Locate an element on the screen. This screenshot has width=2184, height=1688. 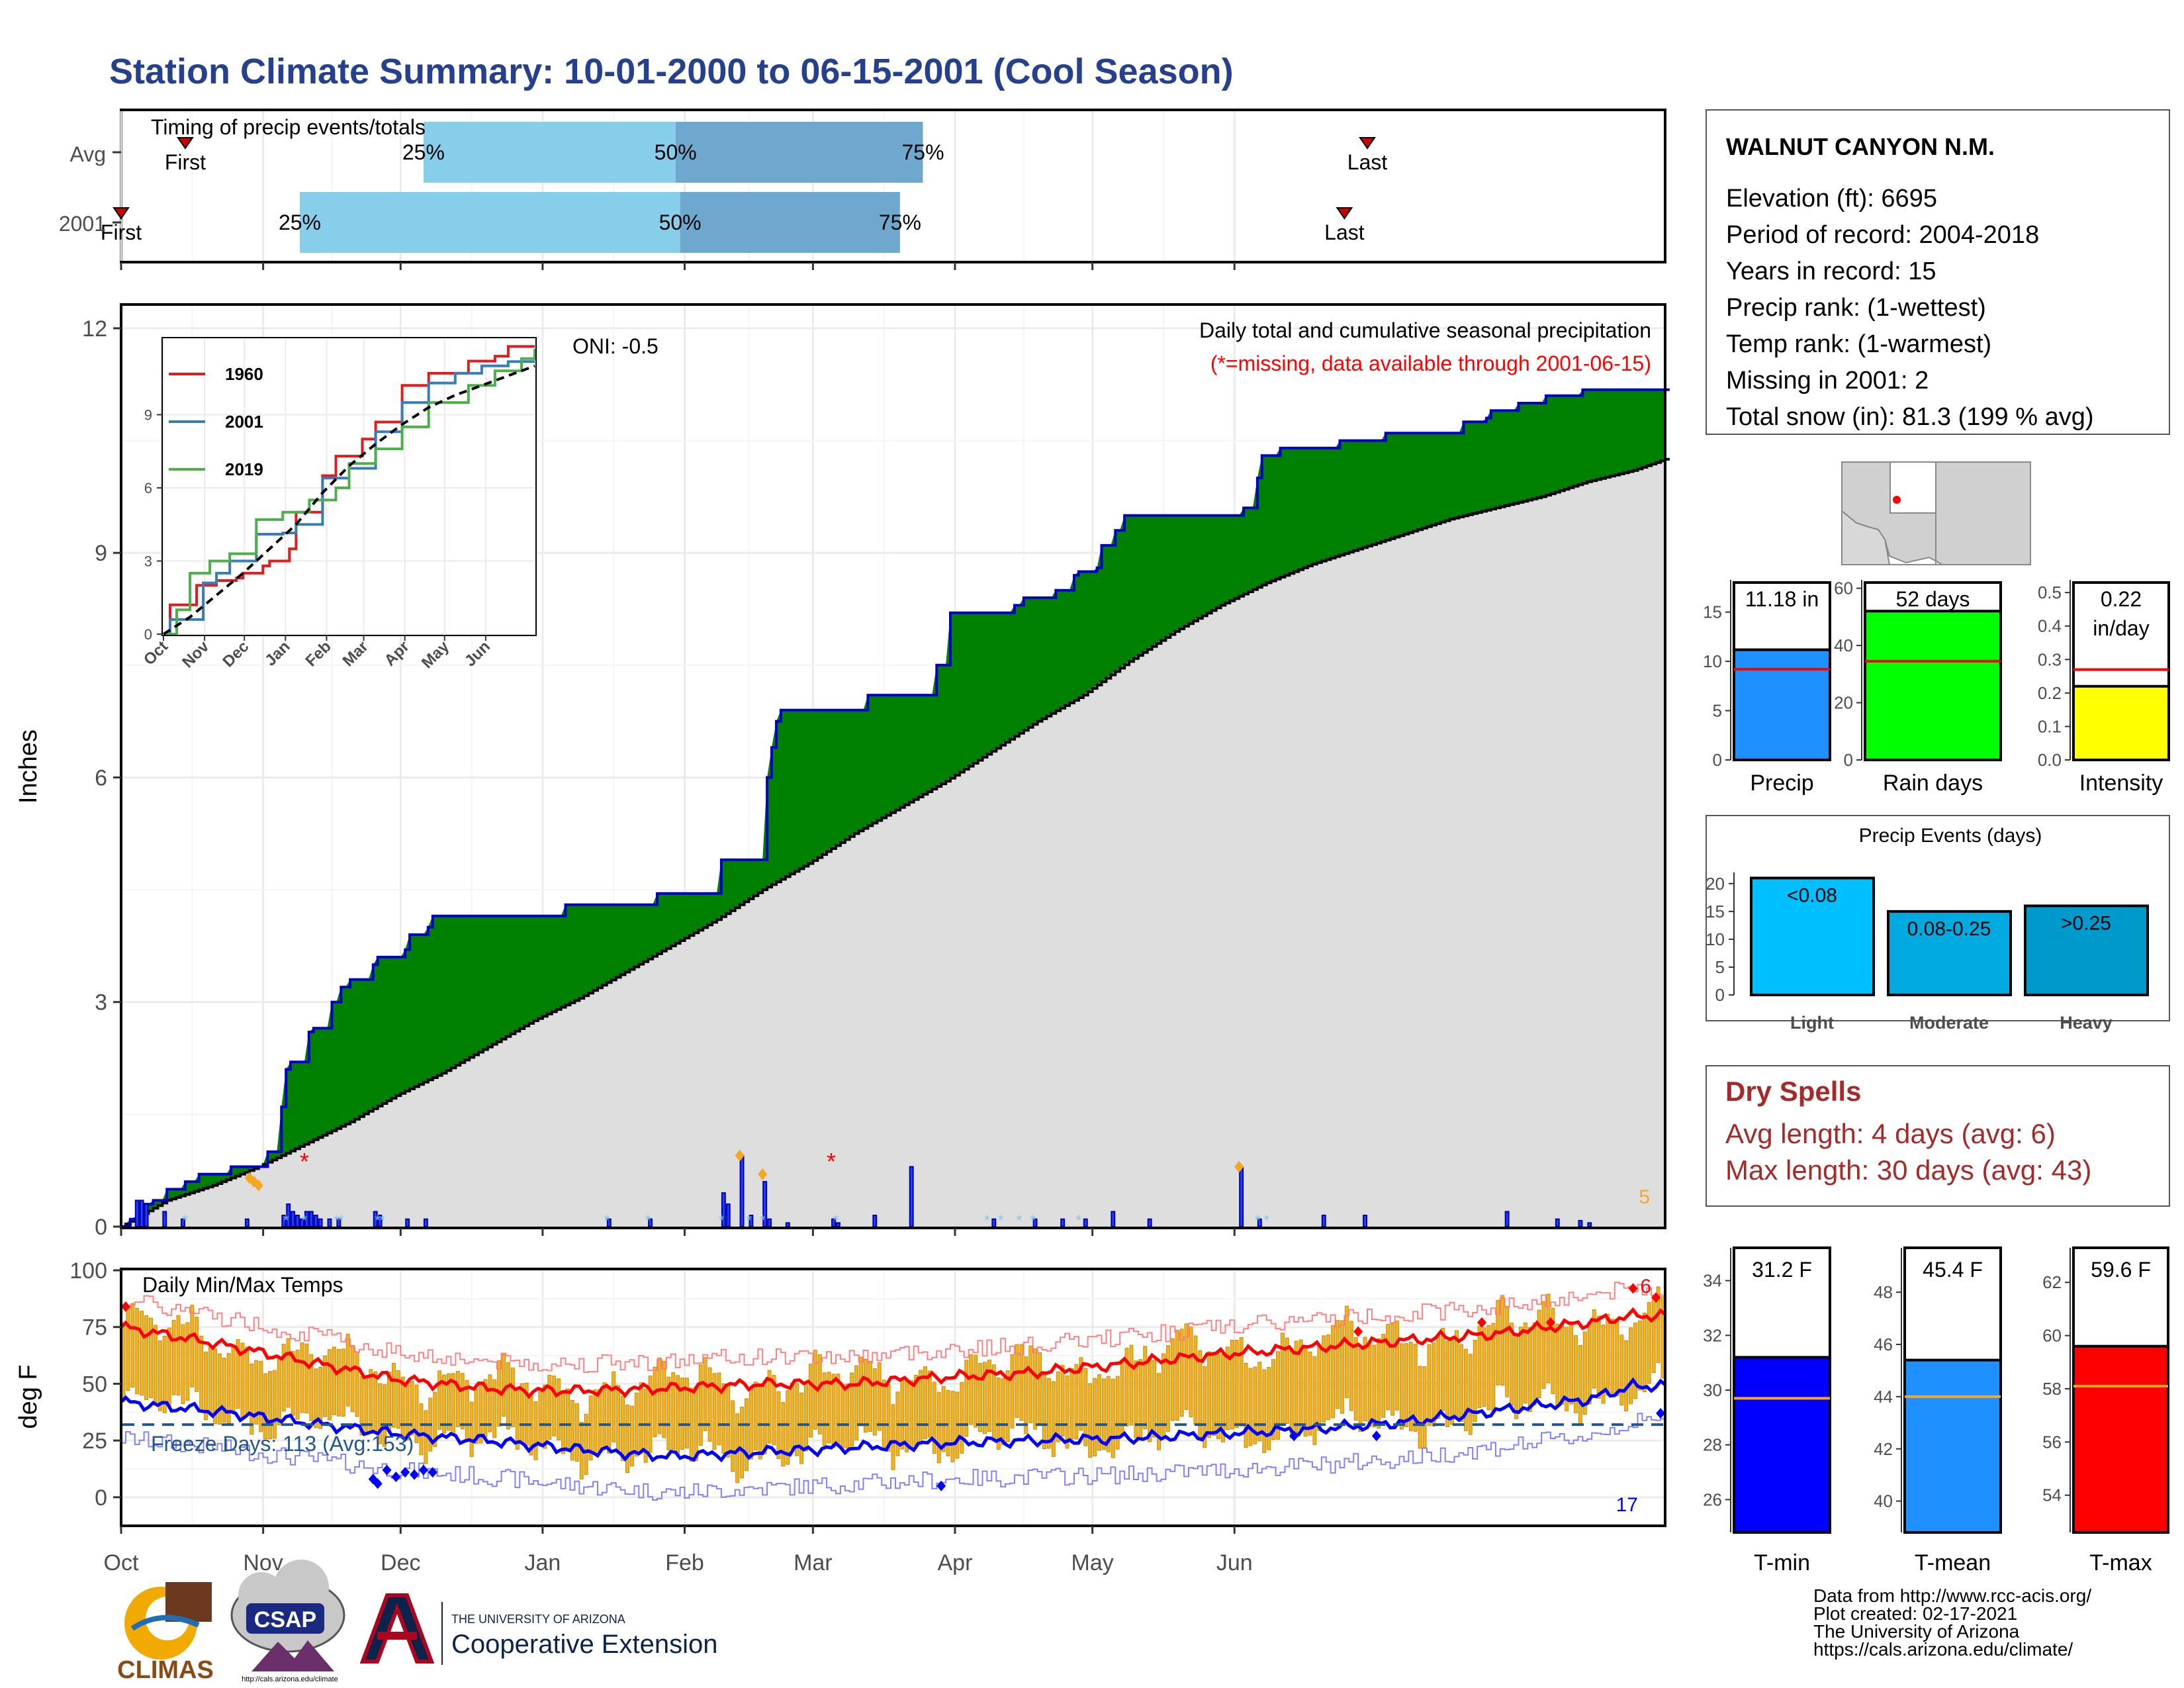
avg-min-temp-line is located at coordinates (893, 1420).